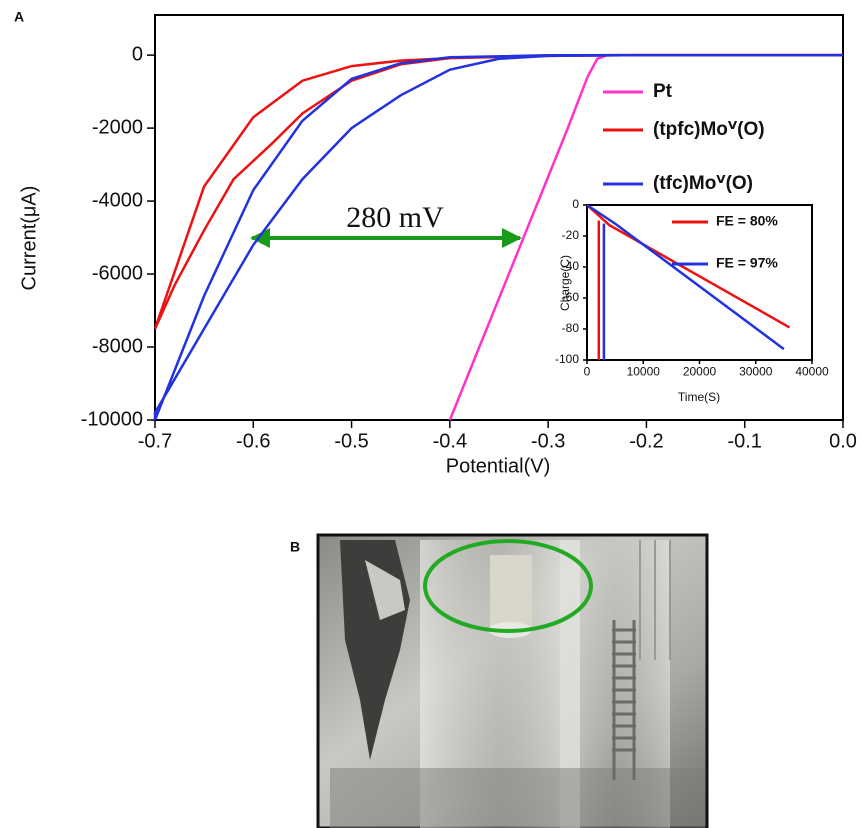 Image resolution: width=862 pixels, height=828 pixels. I want to click on y-tick-label: -6000, so click(117, 273).